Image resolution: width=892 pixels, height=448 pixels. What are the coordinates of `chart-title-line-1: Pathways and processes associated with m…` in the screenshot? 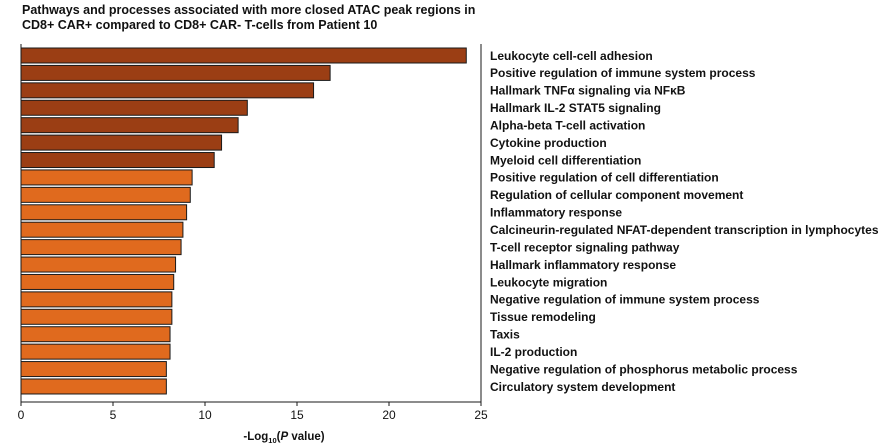 It's located at (249, 10).